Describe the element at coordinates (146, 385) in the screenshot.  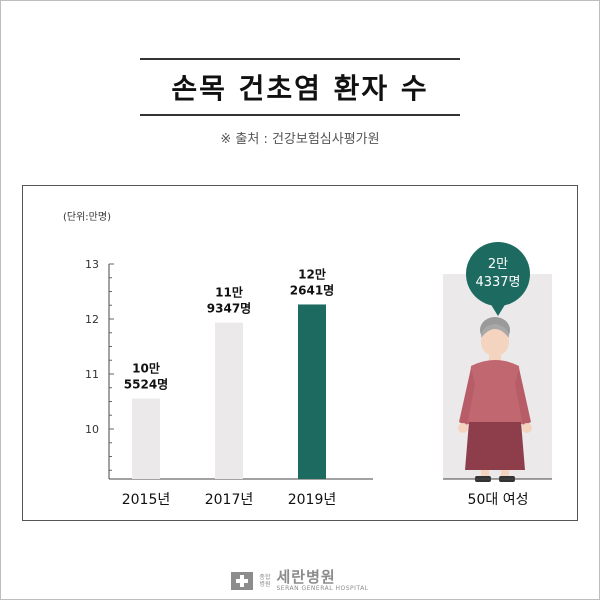
I see `bar-label-line2: 5524명` at that location.